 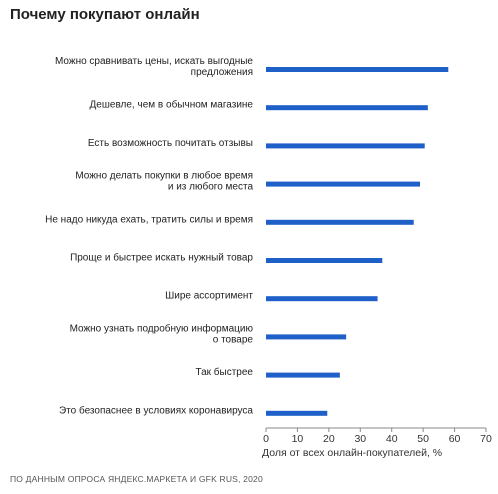 I want to click on x-tick-label: 60, so click(x=455, y=439).